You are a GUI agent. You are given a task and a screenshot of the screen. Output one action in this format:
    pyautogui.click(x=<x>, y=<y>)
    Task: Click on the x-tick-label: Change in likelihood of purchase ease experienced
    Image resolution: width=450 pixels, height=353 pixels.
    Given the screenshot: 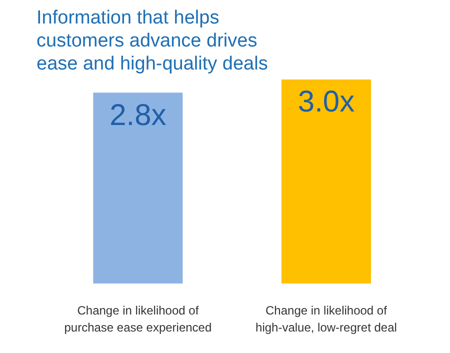 What is the action you would take?
    pyautogui.click(x=138, y=319)
    